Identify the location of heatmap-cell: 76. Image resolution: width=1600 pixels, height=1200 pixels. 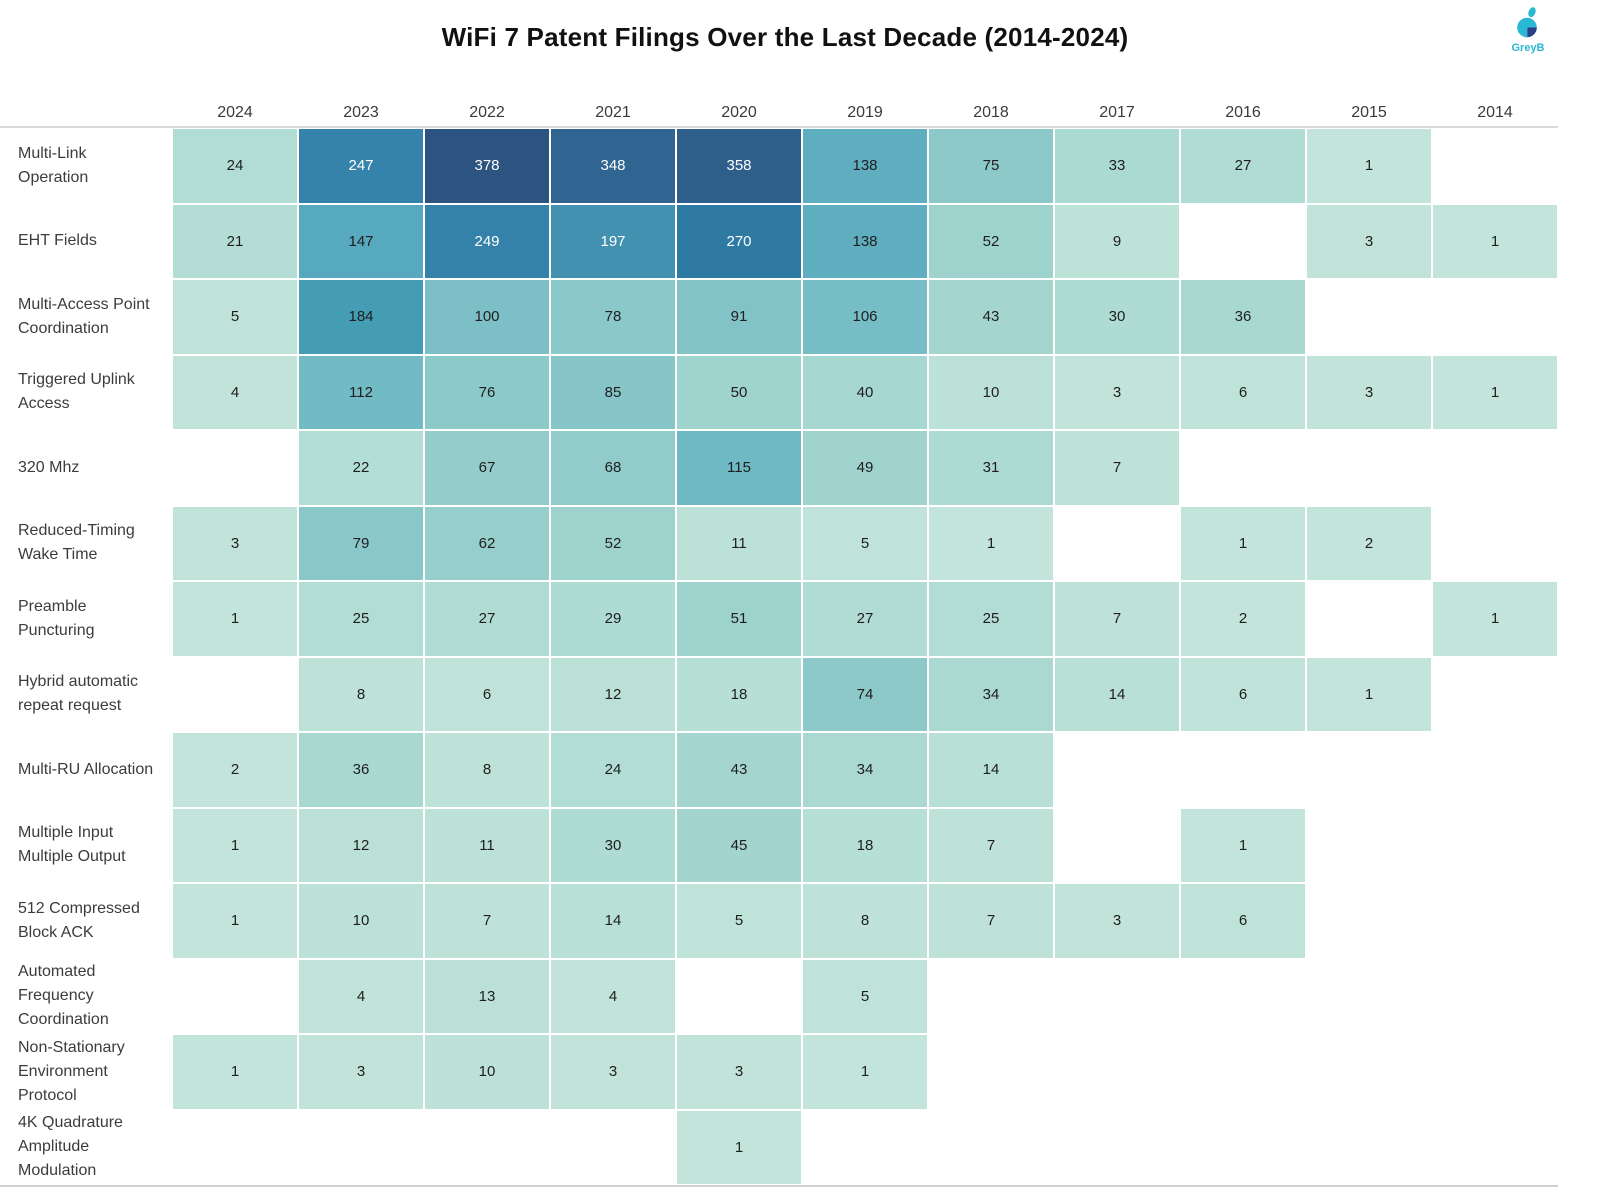
(487, 392).